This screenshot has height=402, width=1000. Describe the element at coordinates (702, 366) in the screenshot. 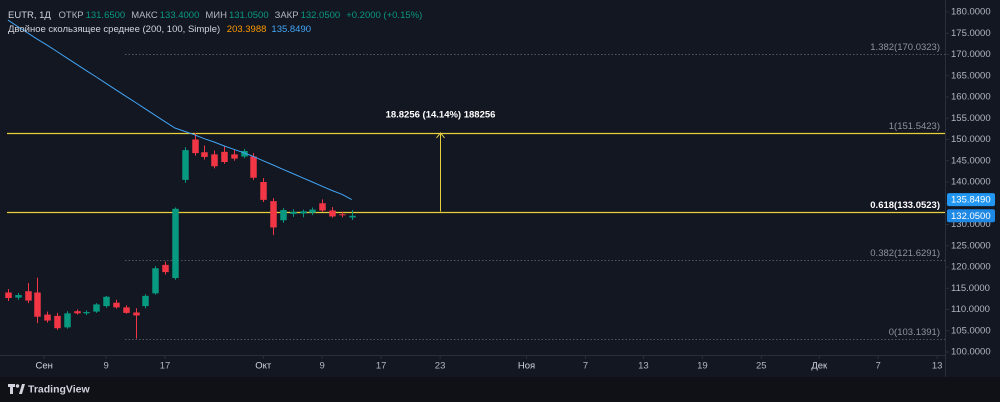

I see `x-tick-label: 19` at that location.